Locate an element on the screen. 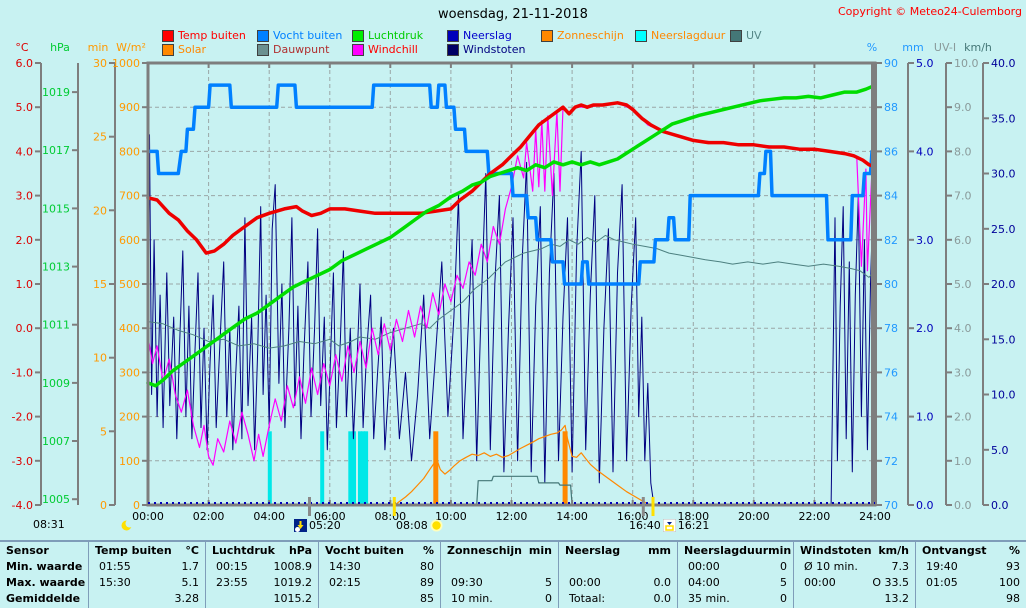  svg-text: 22:00 is located at coordinates (815, 516).